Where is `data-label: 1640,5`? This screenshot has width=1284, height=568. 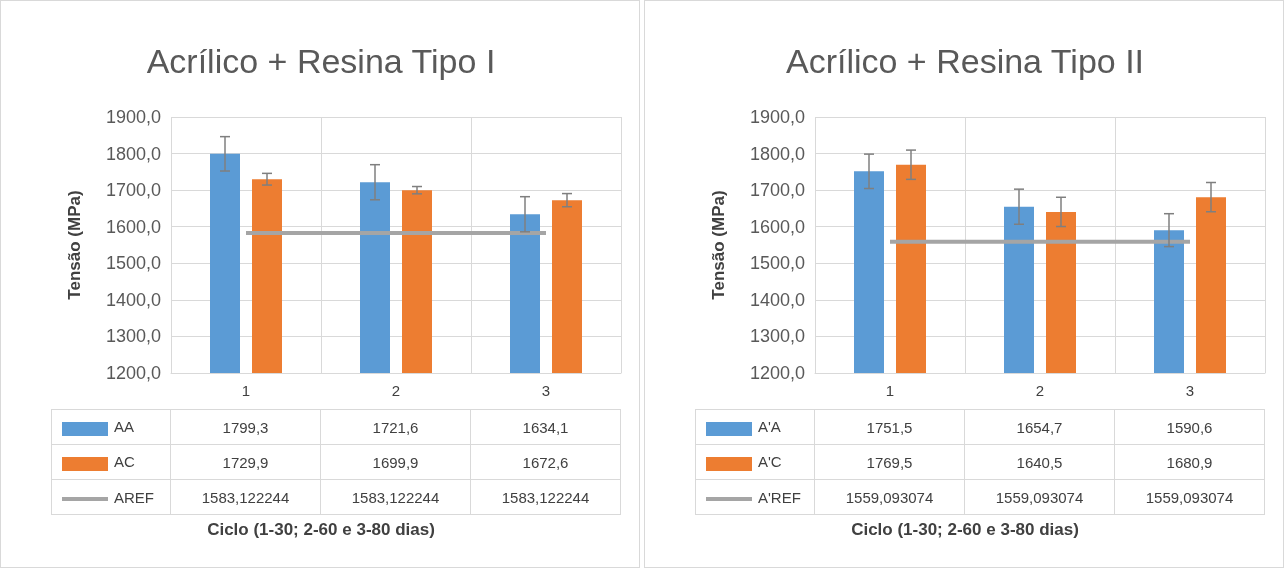
data-label: 1640,5 is located at coordinates (1039, 462).